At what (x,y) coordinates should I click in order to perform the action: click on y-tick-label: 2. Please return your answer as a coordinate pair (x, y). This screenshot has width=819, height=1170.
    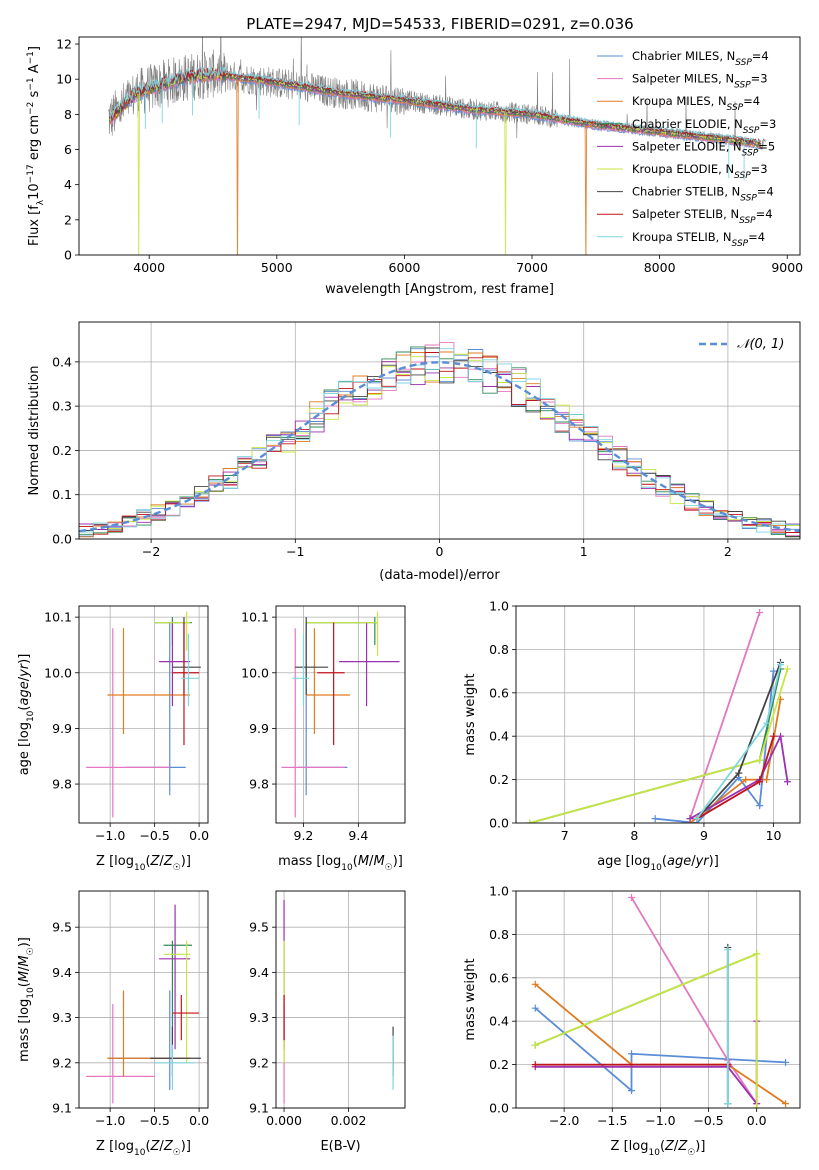
    Looking at the image, I should click on (68, 219).